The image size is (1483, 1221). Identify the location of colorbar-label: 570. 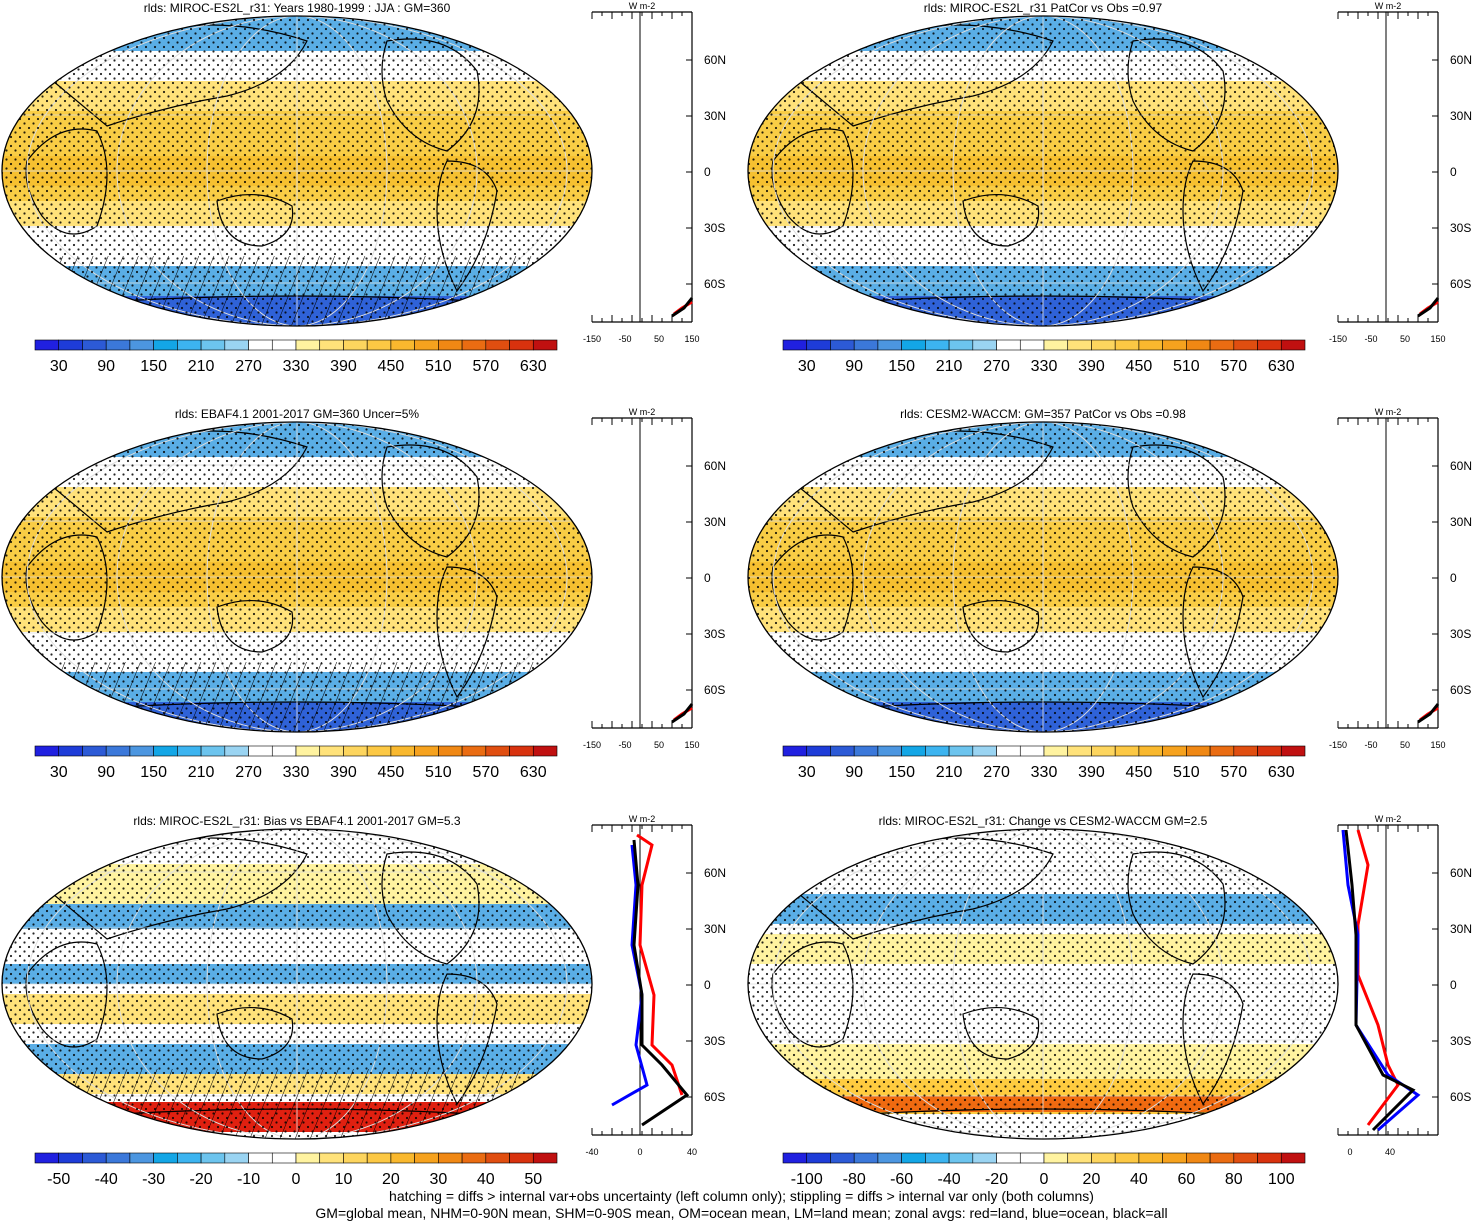
(1233, 366).